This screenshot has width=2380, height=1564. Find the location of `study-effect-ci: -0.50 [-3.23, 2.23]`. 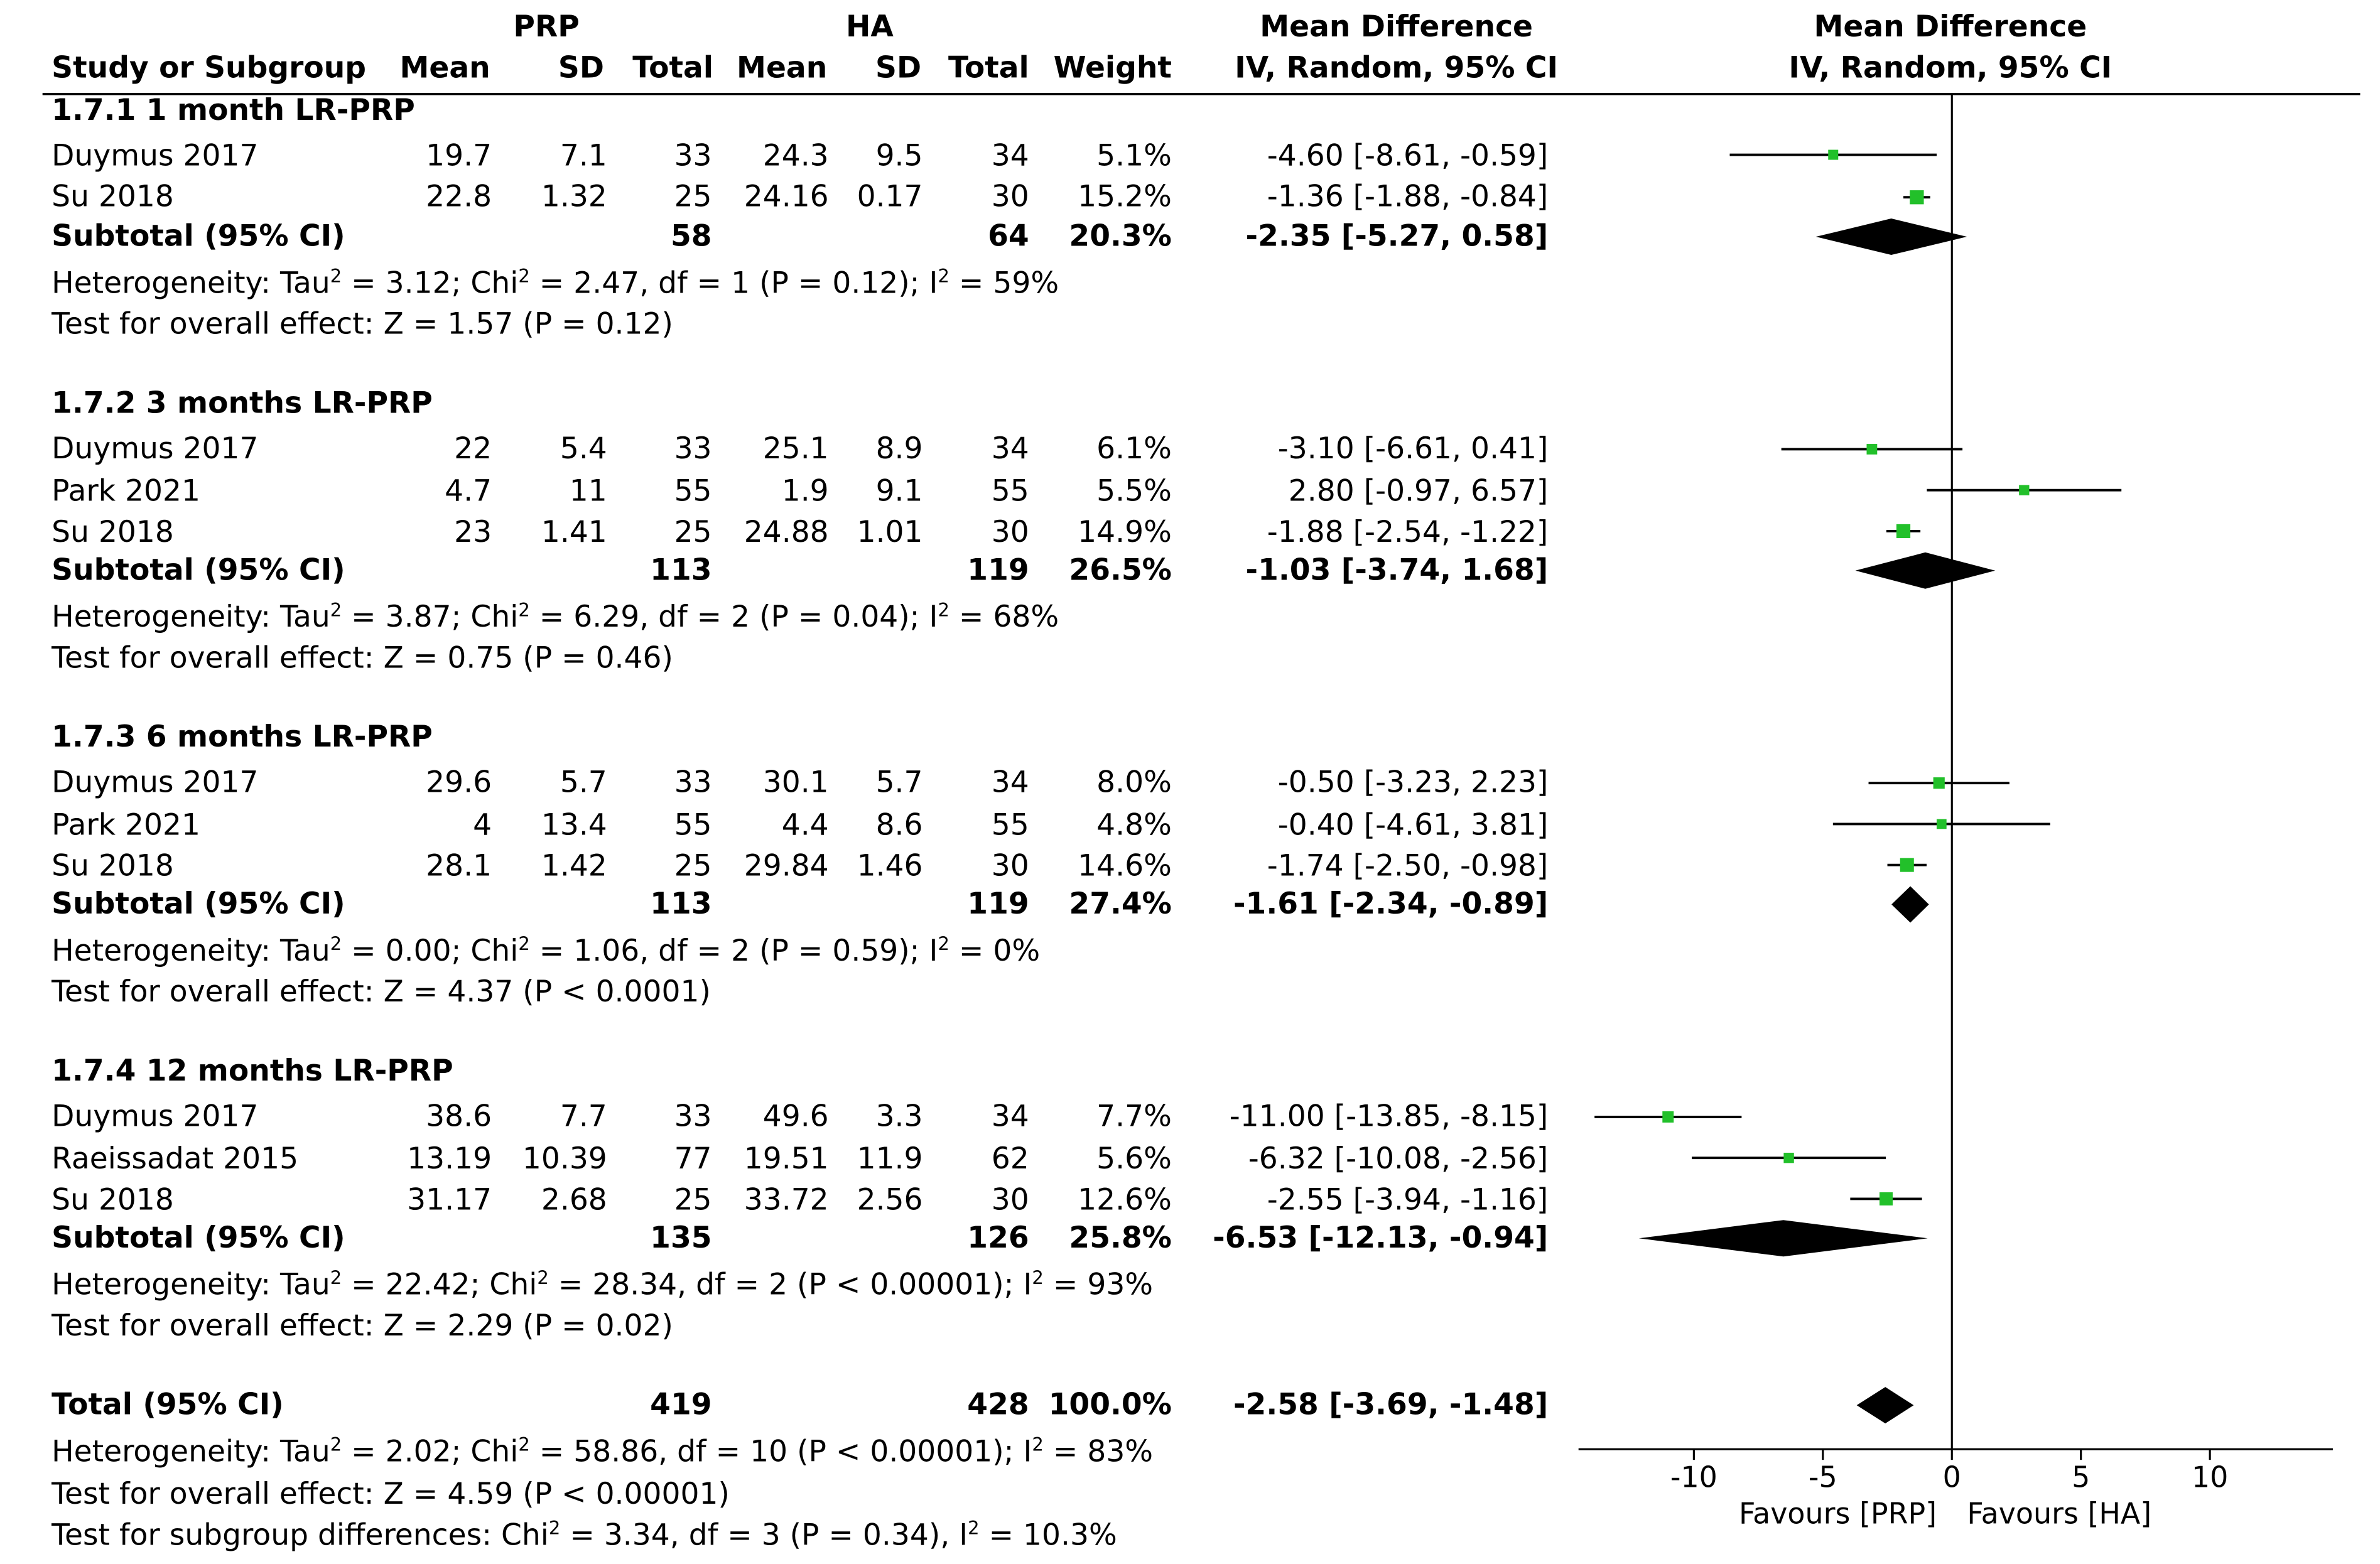

study-effect-ci: -0.50 [-3.23, 2.23] is located at coordinates (1413, 782).